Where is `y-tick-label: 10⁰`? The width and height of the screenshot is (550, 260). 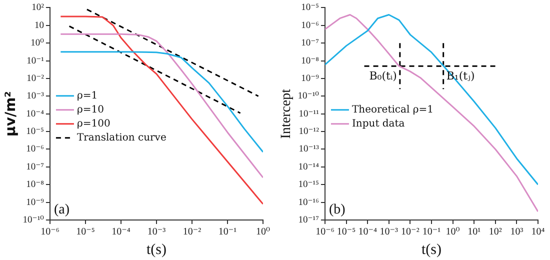 y-tick-label: 10⁰ is located at coordinates (37, 43).